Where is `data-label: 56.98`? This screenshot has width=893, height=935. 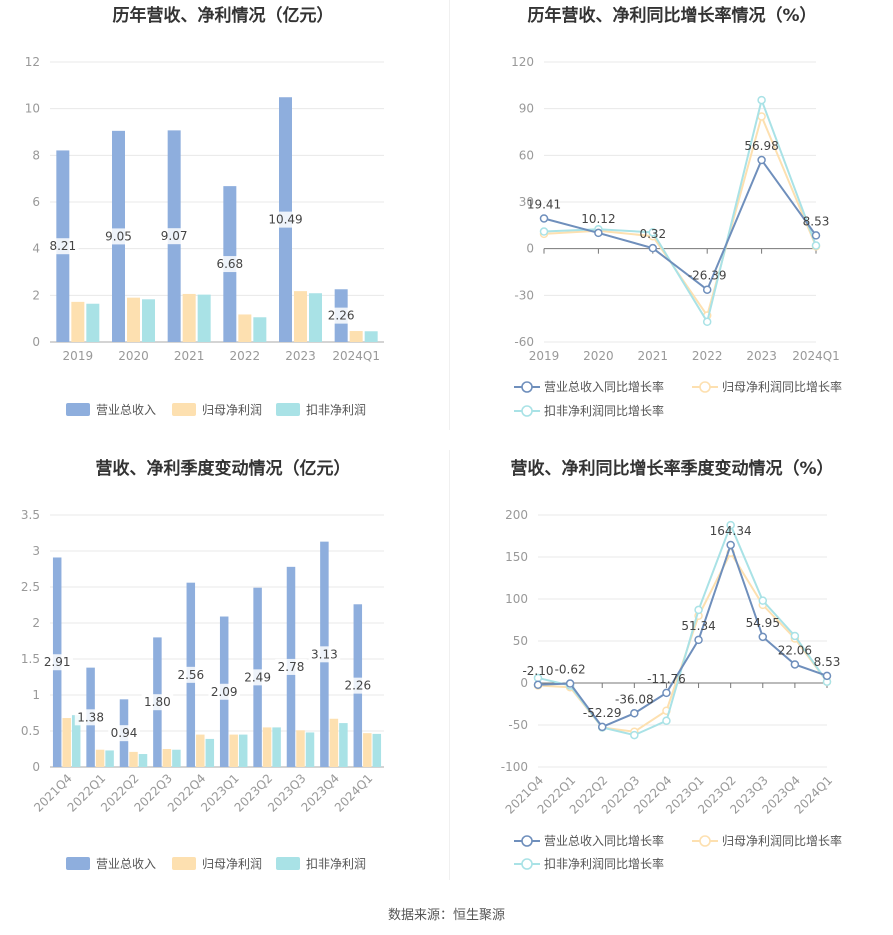 data-label: 56.98 is located at coordinates (761, 146).